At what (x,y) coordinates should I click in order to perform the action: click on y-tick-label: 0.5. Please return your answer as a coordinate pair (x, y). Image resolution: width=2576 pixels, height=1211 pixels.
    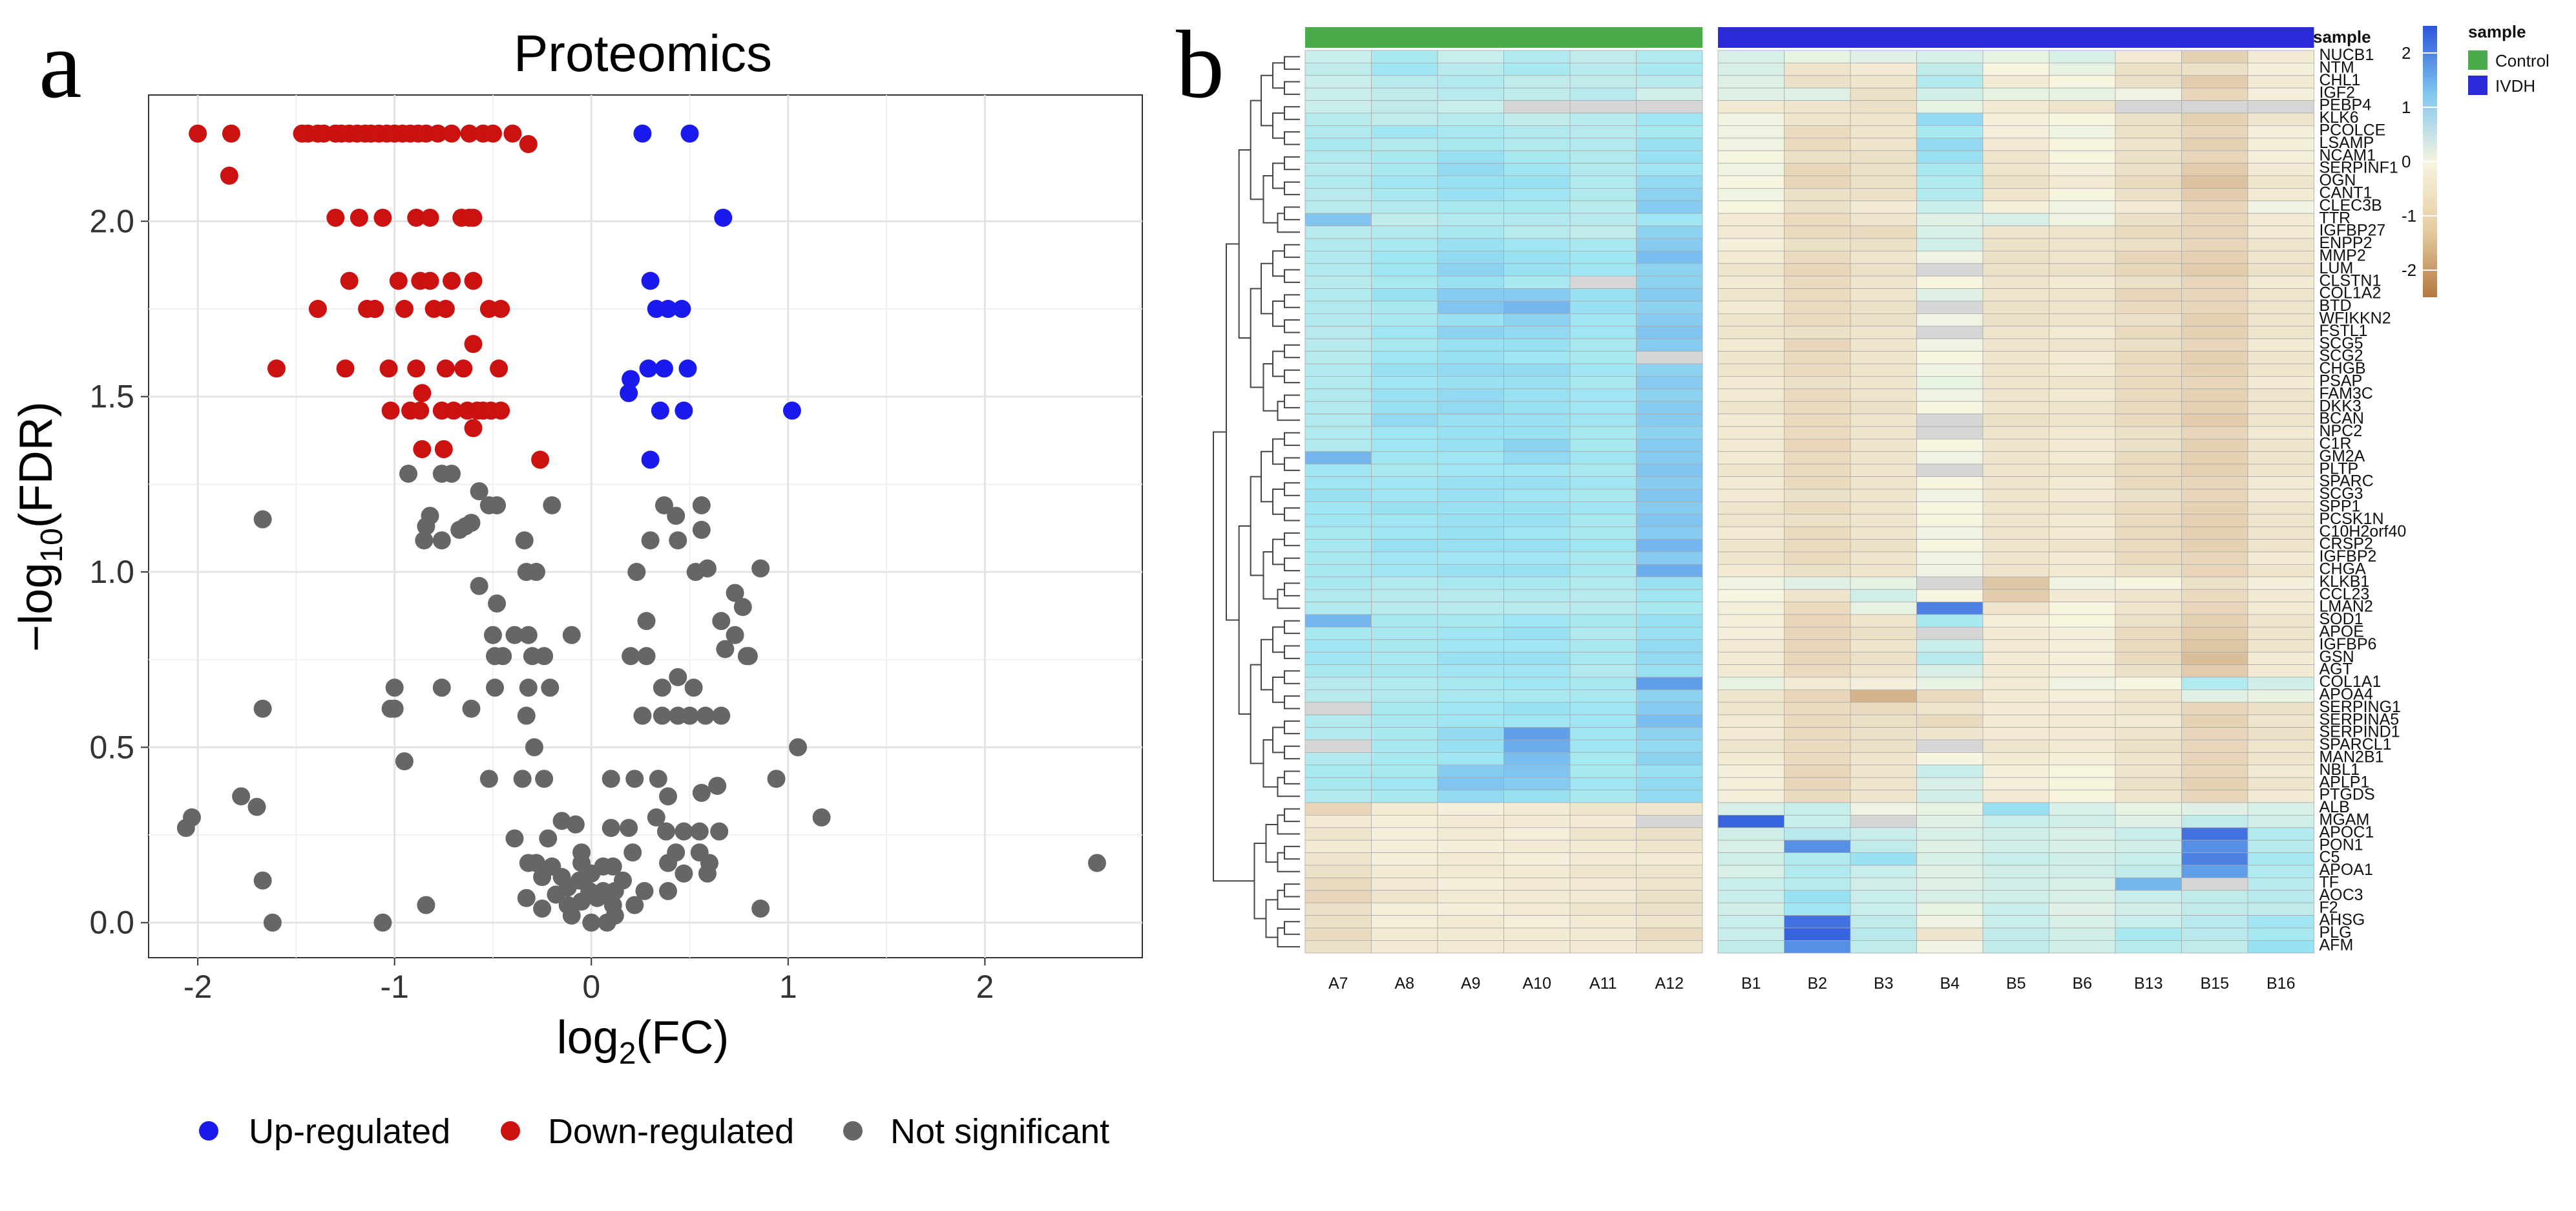
    Looking at the image, I should click on (111, 747).